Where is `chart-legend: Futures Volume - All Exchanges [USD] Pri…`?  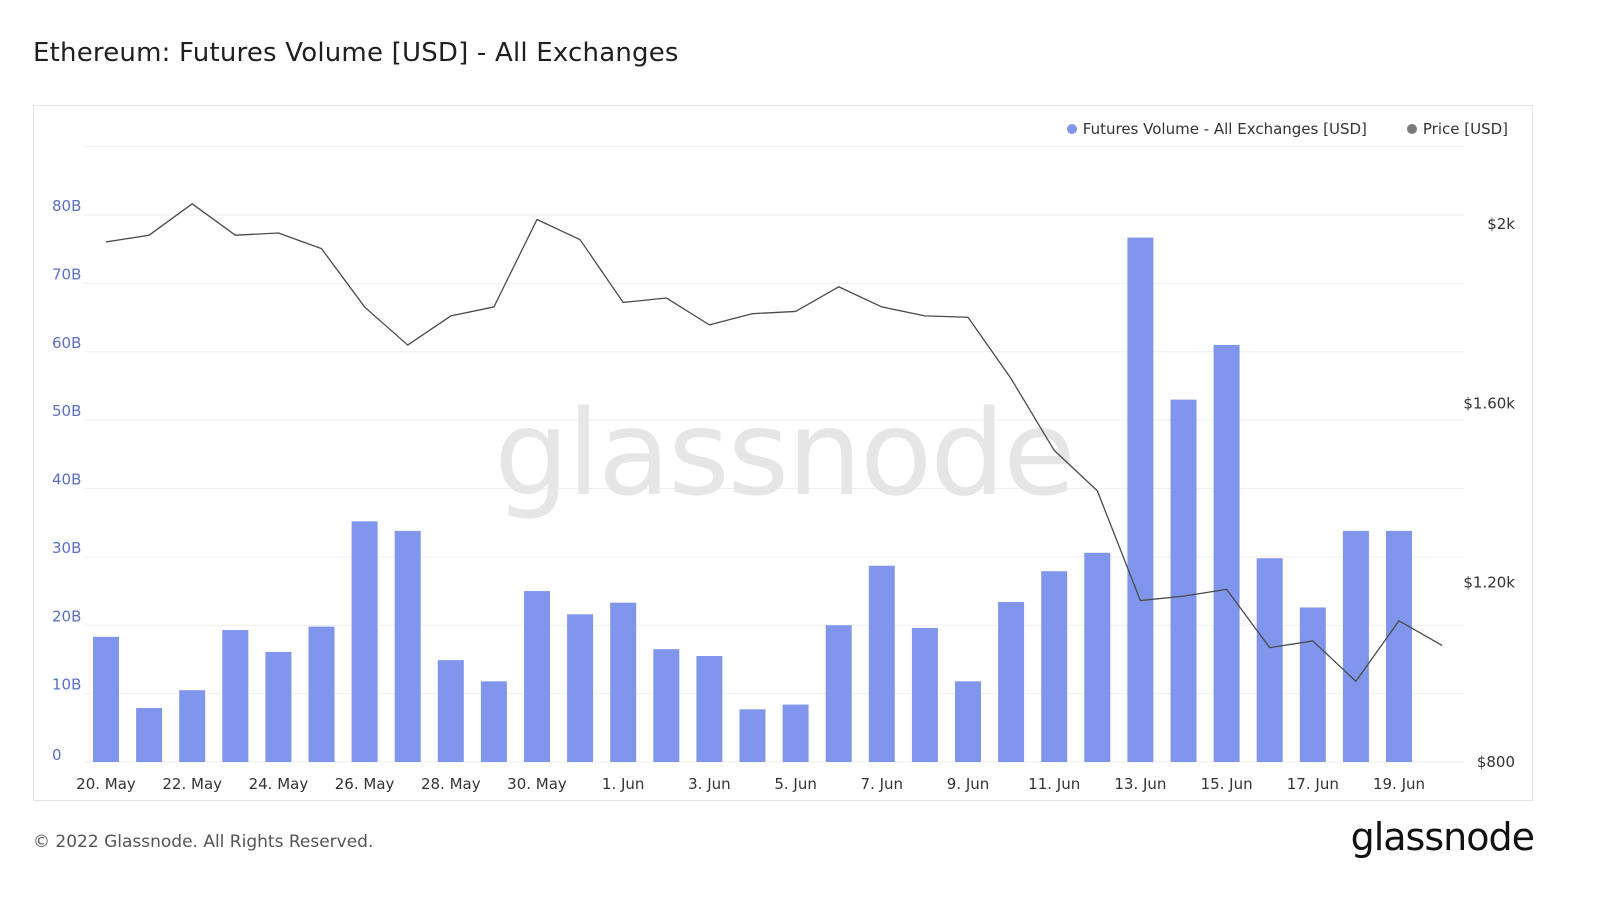
chart-legend: Futures Volume - All Exchanges [USD] Pri… is located at coordinates (1287, 129).